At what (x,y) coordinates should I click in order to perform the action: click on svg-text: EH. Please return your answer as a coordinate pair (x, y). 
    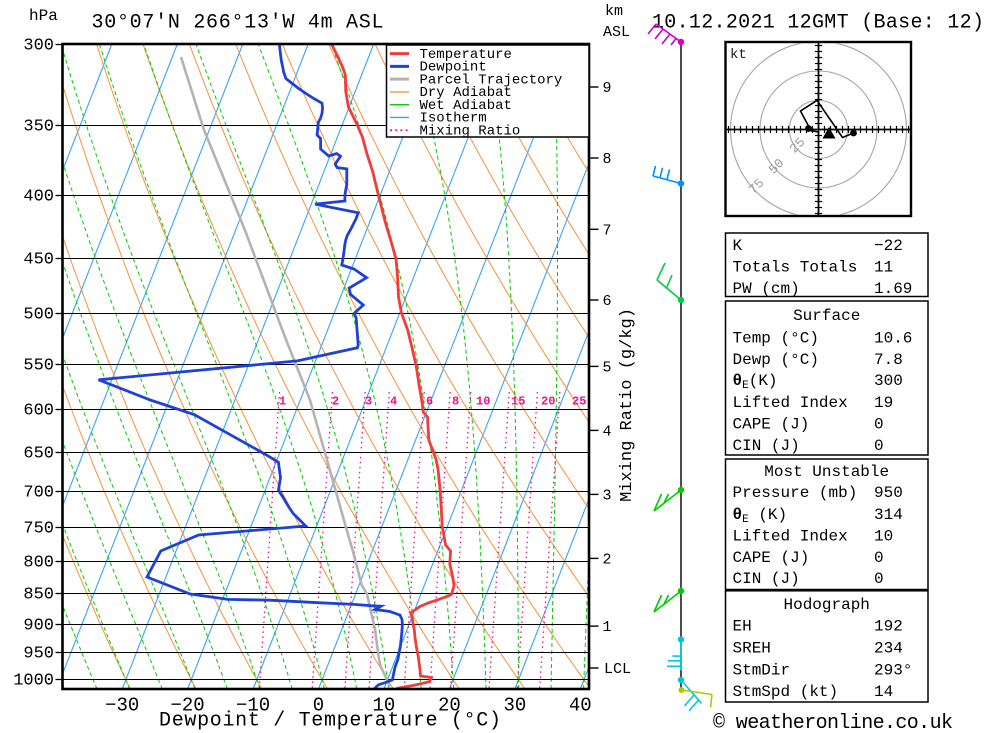
    Looking at the image, I should click on (742, 627).